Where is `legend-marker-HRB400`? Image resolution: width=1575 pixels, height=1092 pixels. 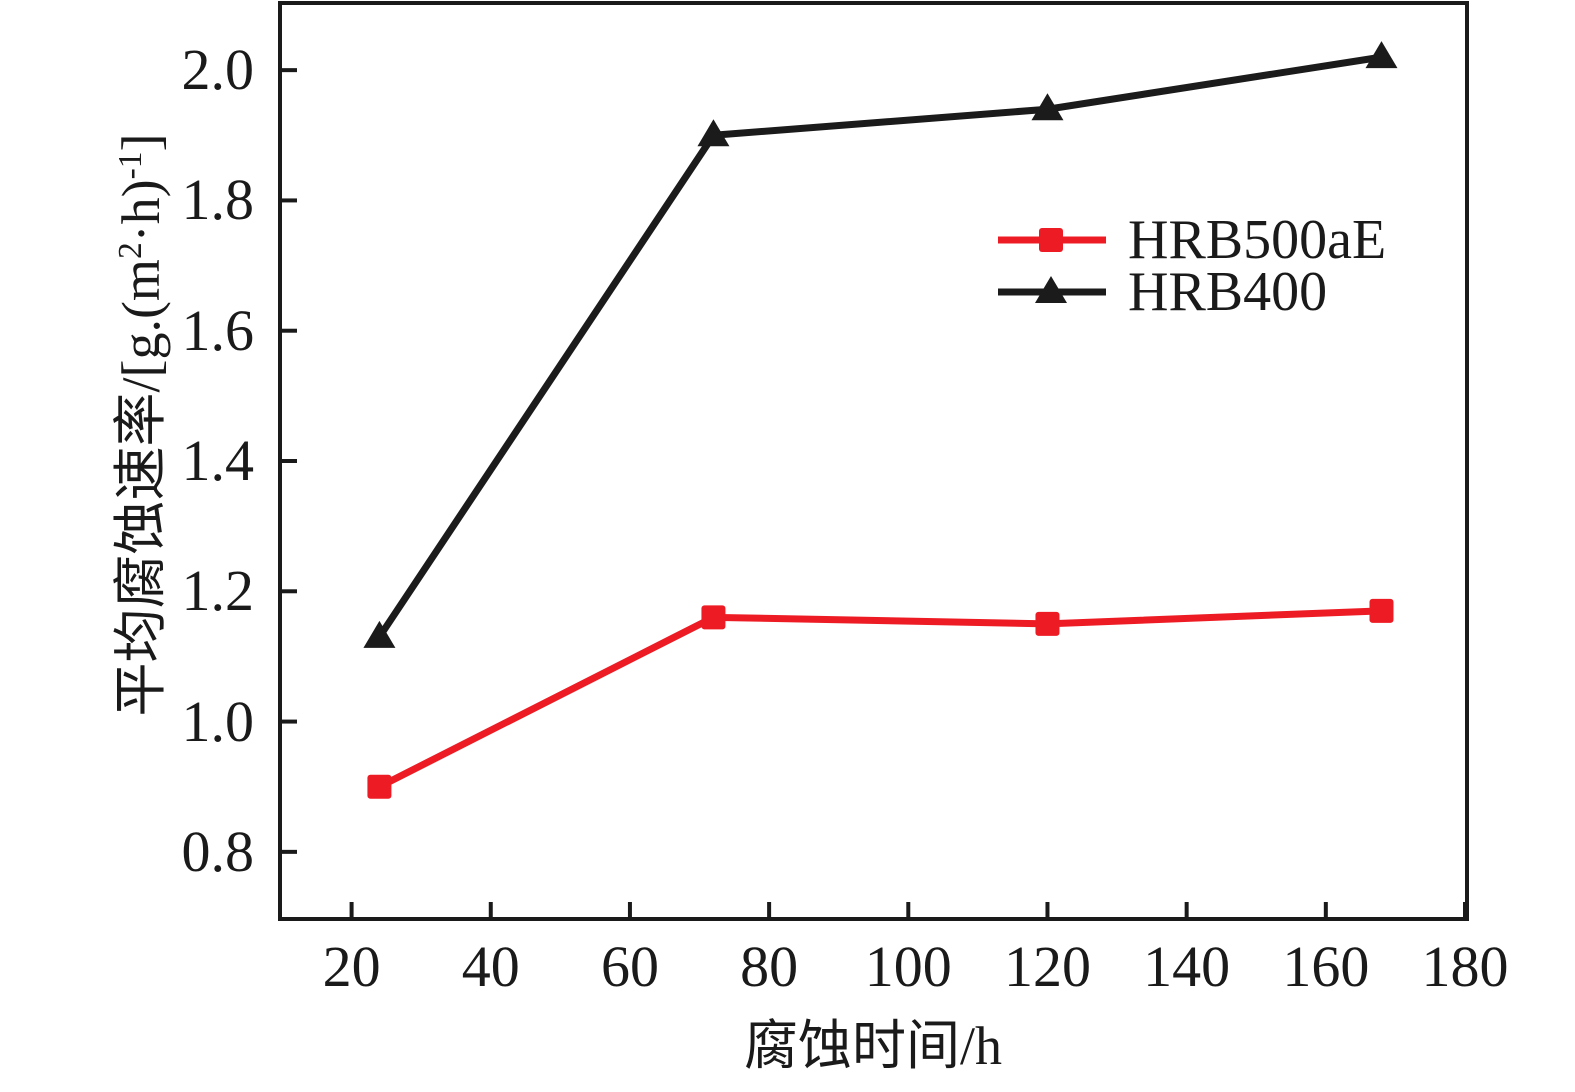 legend-marker-HRB400 is located at coordinates (1051, 289).